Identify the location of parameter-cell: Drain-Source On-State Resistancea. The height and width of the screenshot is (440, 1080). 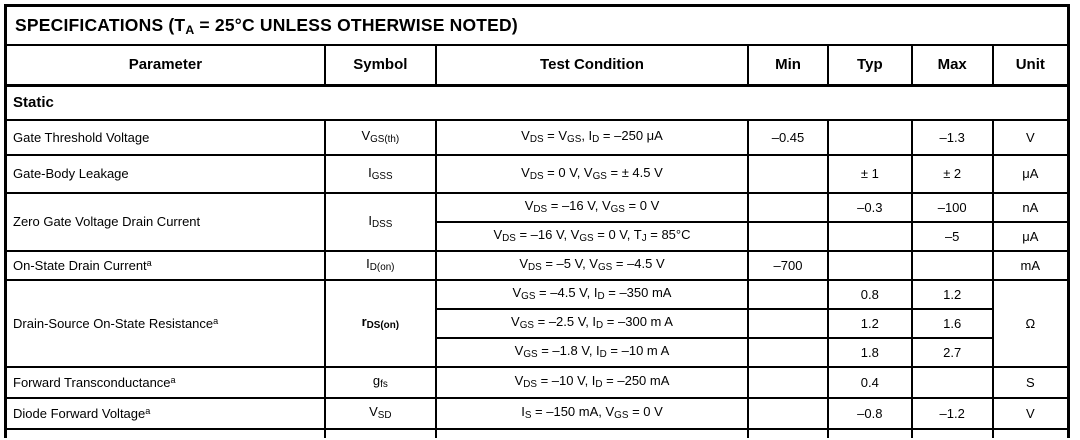
(165, 323).